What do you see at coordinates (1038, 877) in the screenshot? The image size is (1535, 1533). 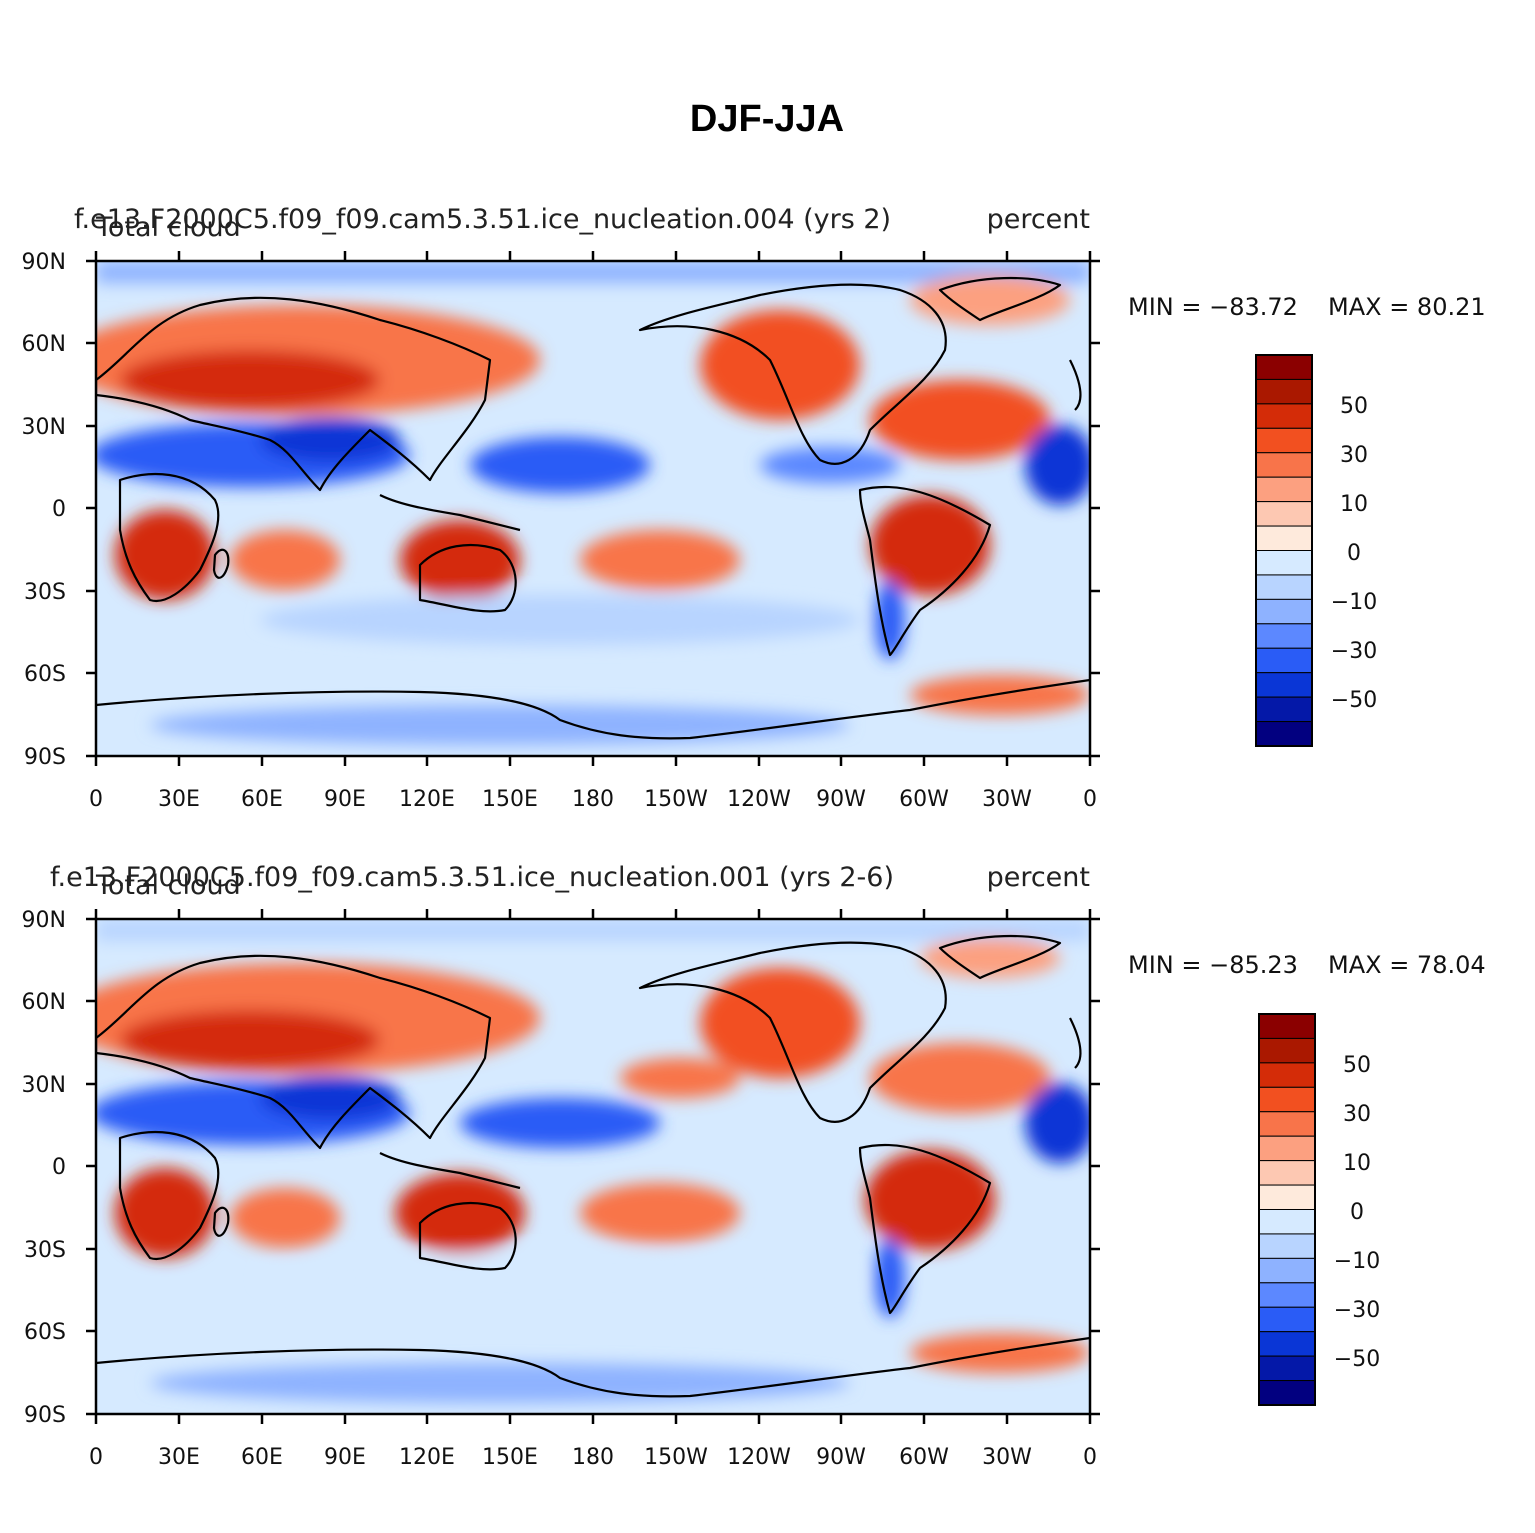 I see `panel-2-units: percent` at bounding box center [1038, 877].